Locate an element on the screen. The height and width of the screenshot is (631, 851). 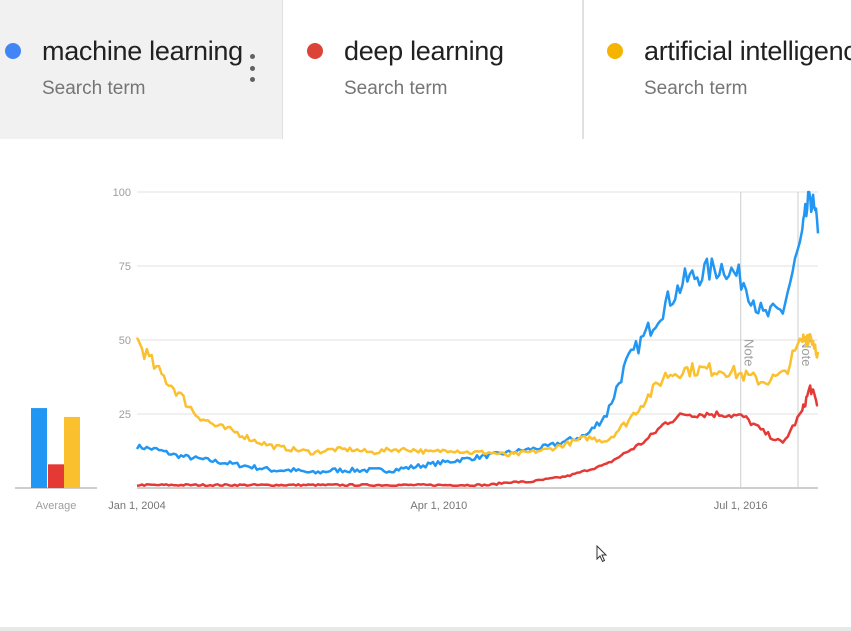
y-tick-label: 75 is located at coordinates (125, 267).